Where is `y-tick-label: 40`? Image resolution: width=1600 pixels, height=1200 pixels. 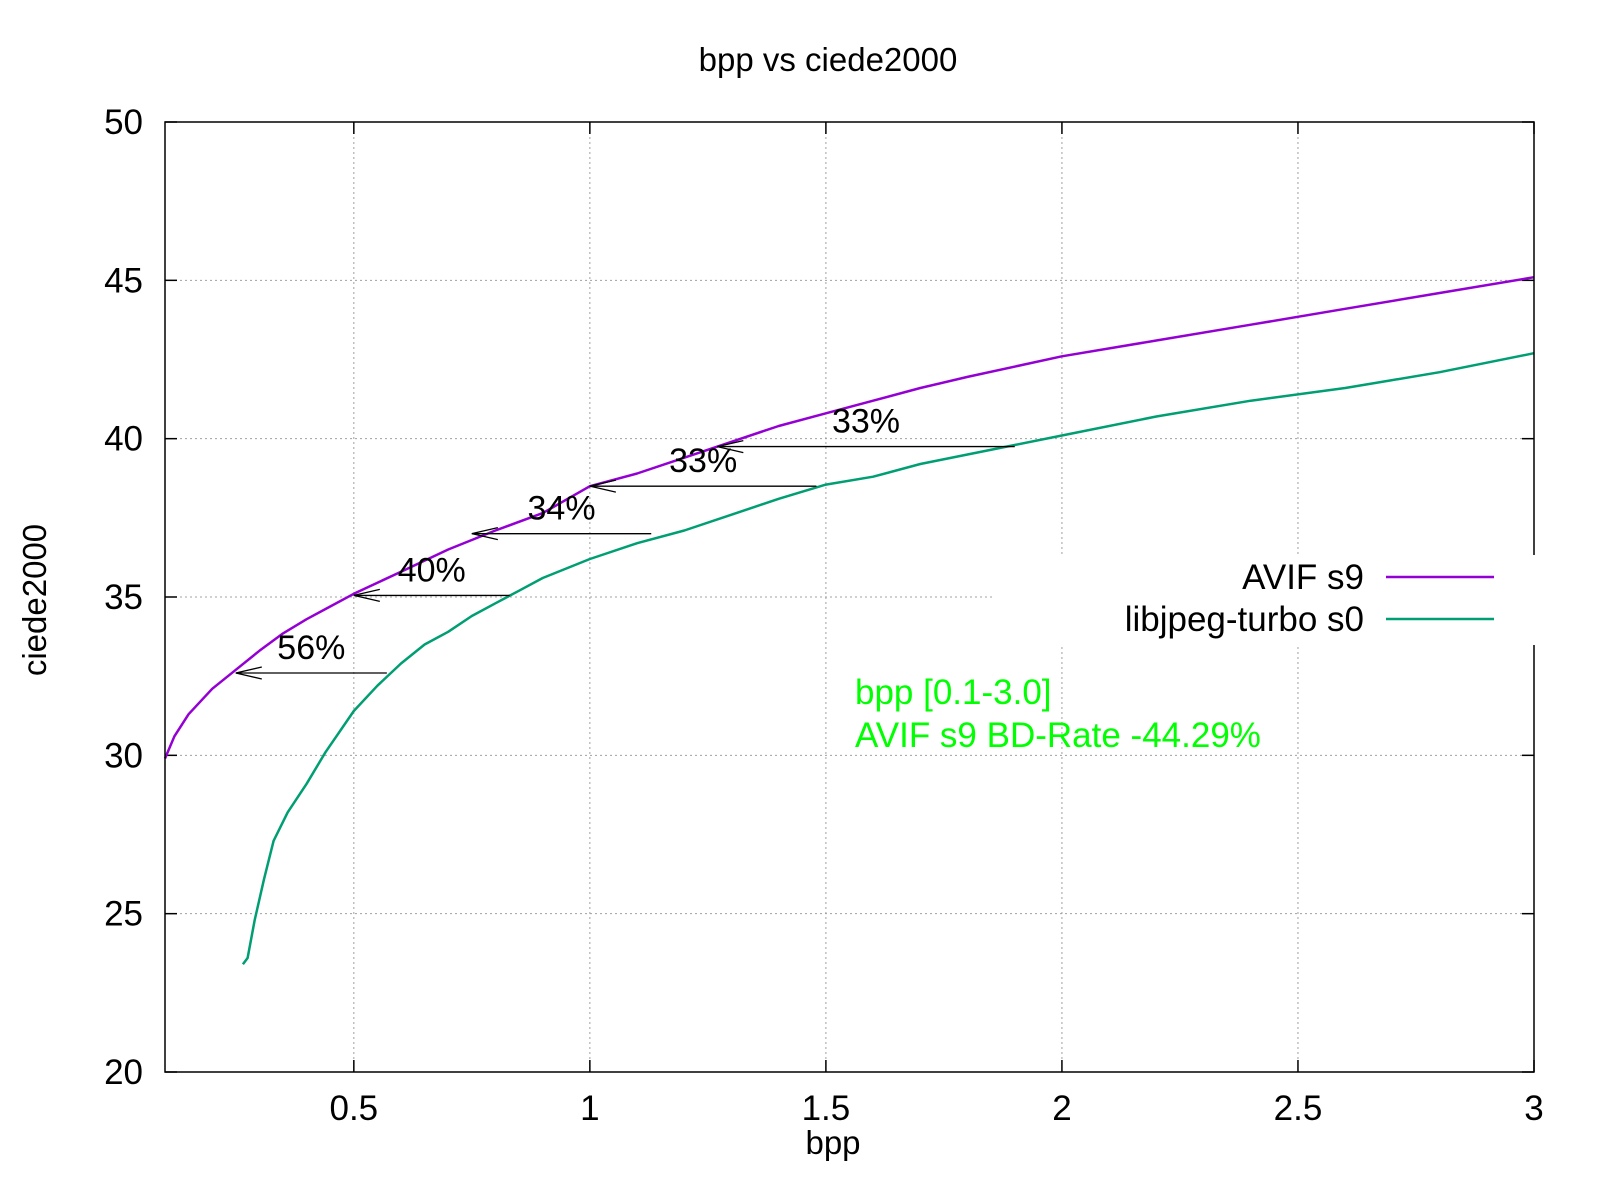
y-tick-label: 40 is located at coordinates (123, 439).